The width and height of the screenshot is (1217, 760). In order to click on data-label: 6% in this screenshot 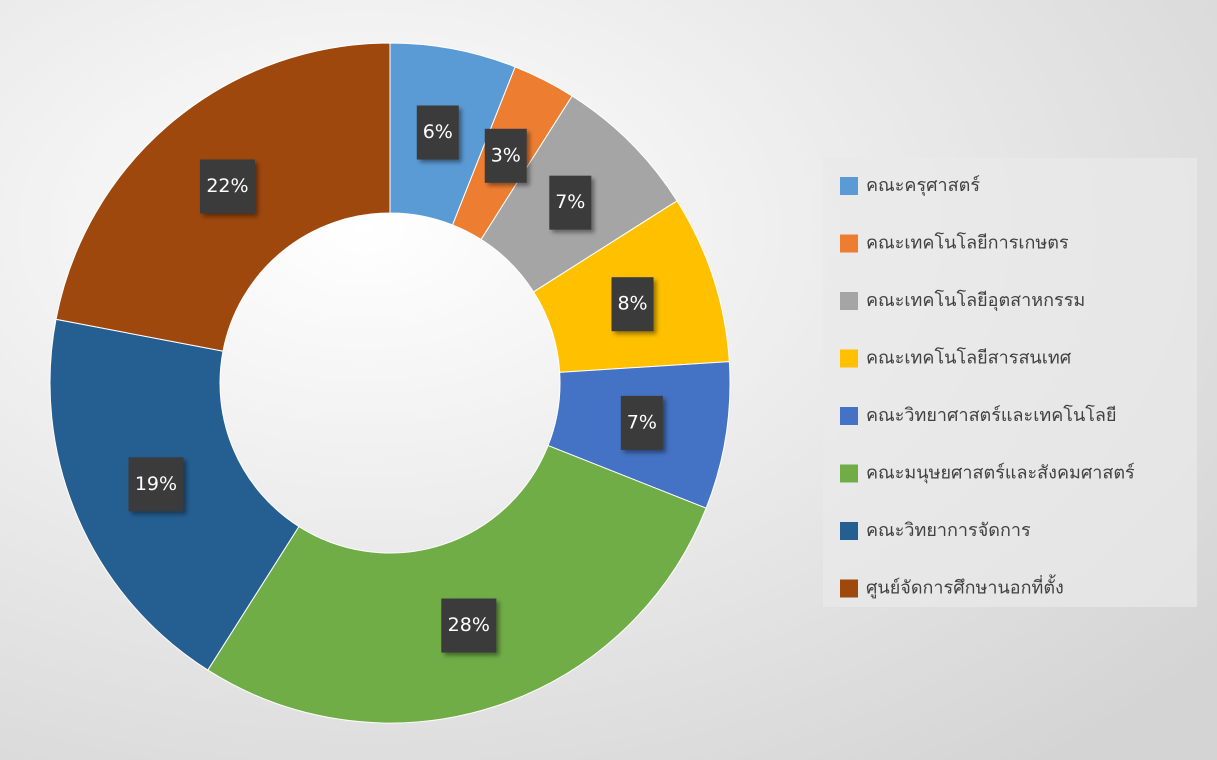, I will do `click(438, 132)`.